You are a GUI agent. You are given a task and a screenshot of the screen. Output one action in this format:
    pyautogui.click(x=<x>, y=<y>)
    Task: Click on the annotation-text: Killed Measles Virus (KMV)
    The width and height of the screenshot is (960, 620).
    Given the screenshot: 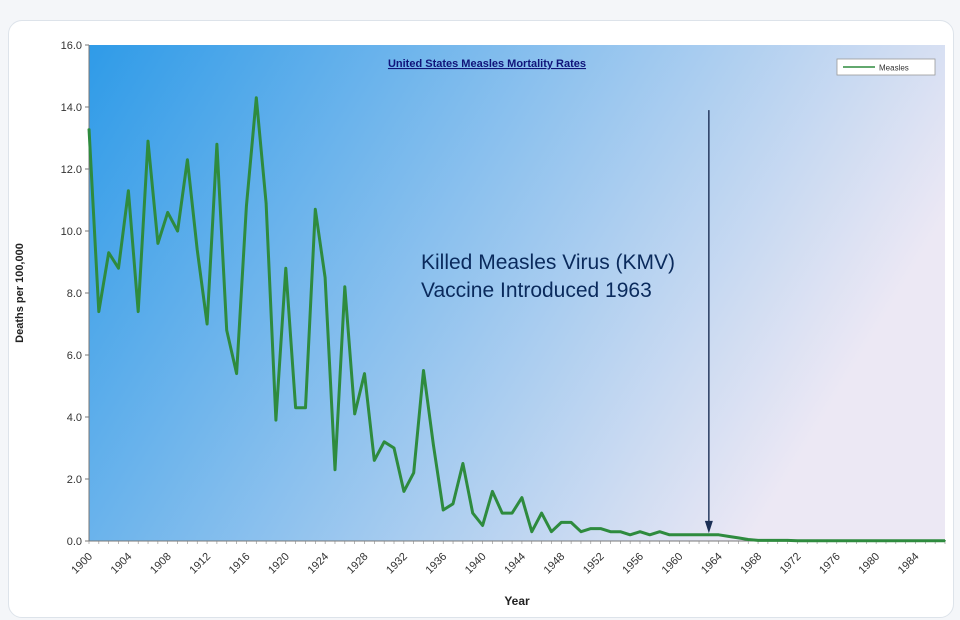 What is the action you would take?
    pyautogui.click(x=548, y=262)
    